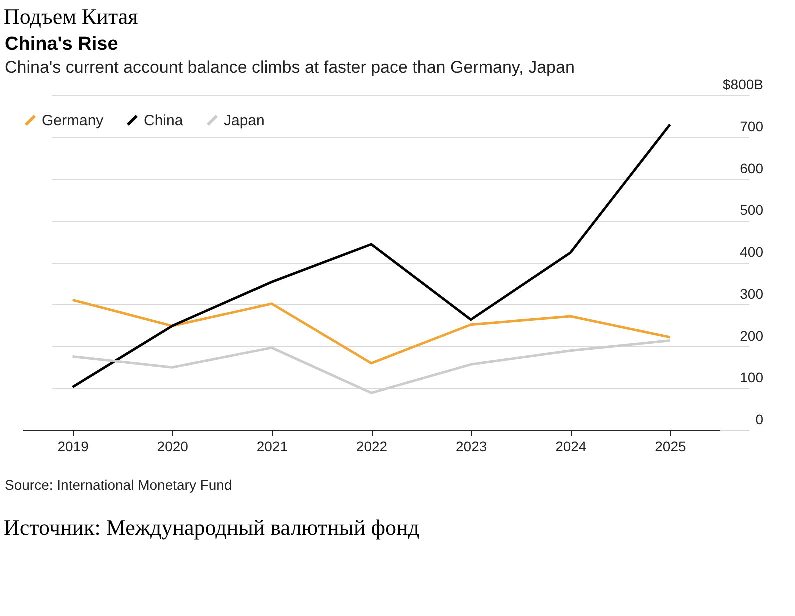 Image resolution: width=795 pixels, height=616 pixels. I want to click on text: Источник: Международный валютный фонд, so click(212, 528).